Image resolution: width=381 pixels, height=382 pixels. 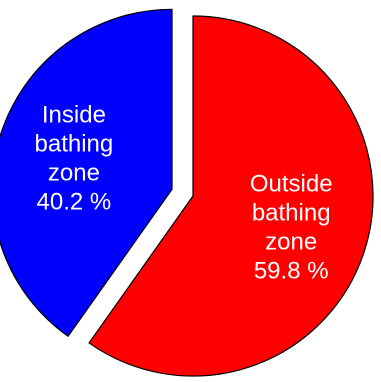 I want to click on pie-slice-1-label-line: Outside, so click(x=291, y=184).